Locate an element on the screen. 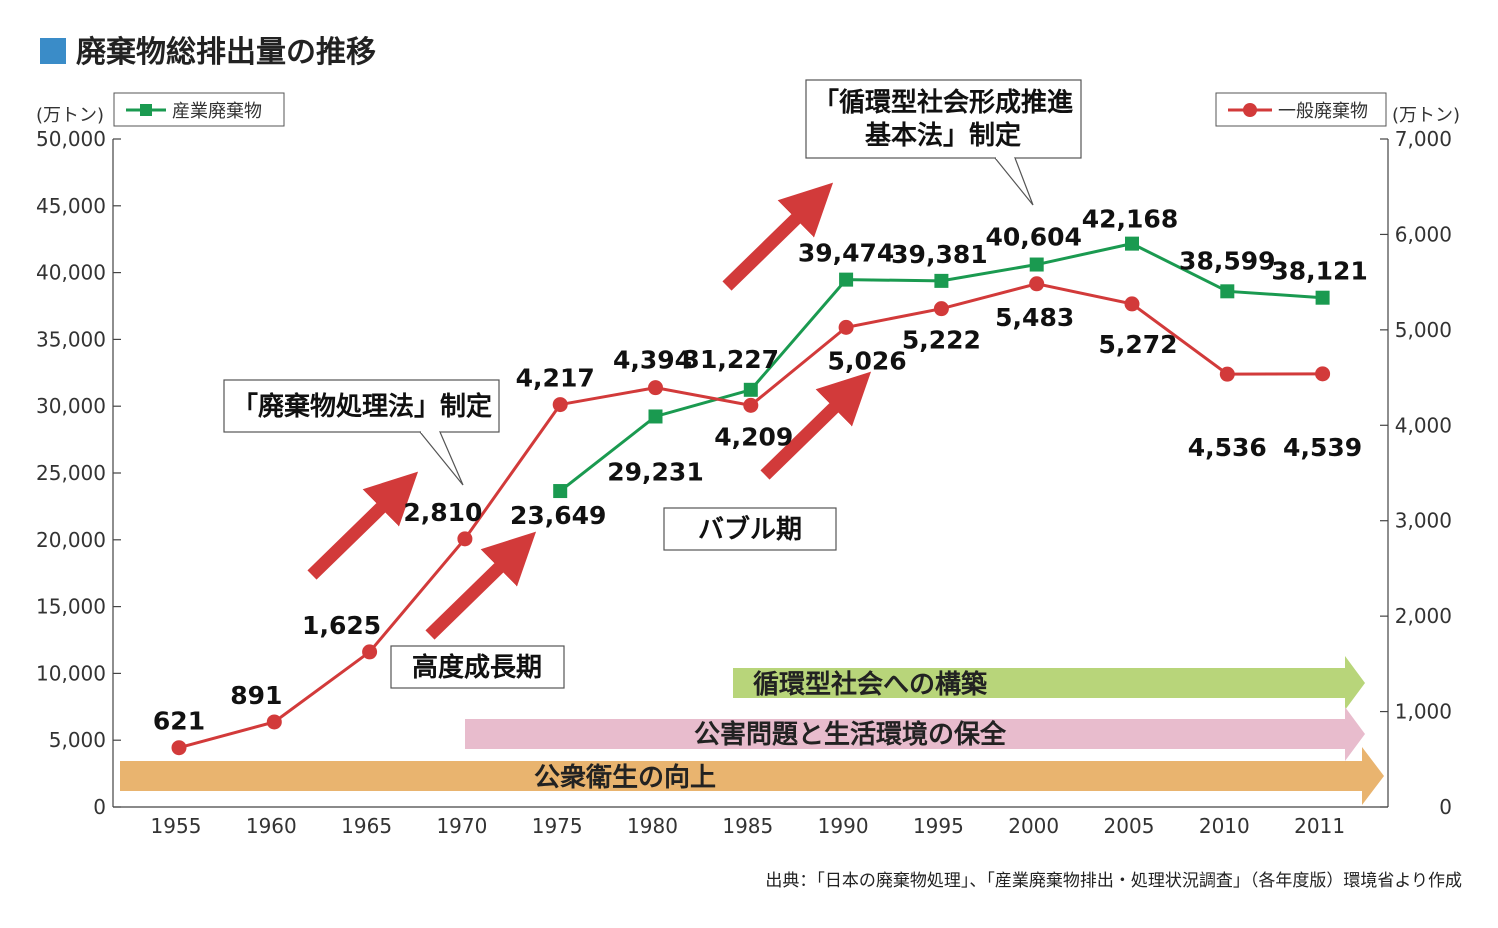 The width and height of the screenshot is (1498, 928). y-right-tick-label: 1,000 is located at coordinates (1423, 712).